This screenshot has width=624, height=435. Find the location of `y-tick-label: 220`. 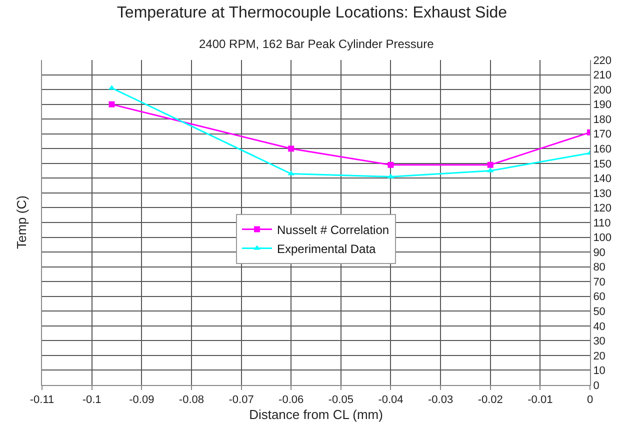

y-tick-label: 220 is located at coordinates (602, 60).